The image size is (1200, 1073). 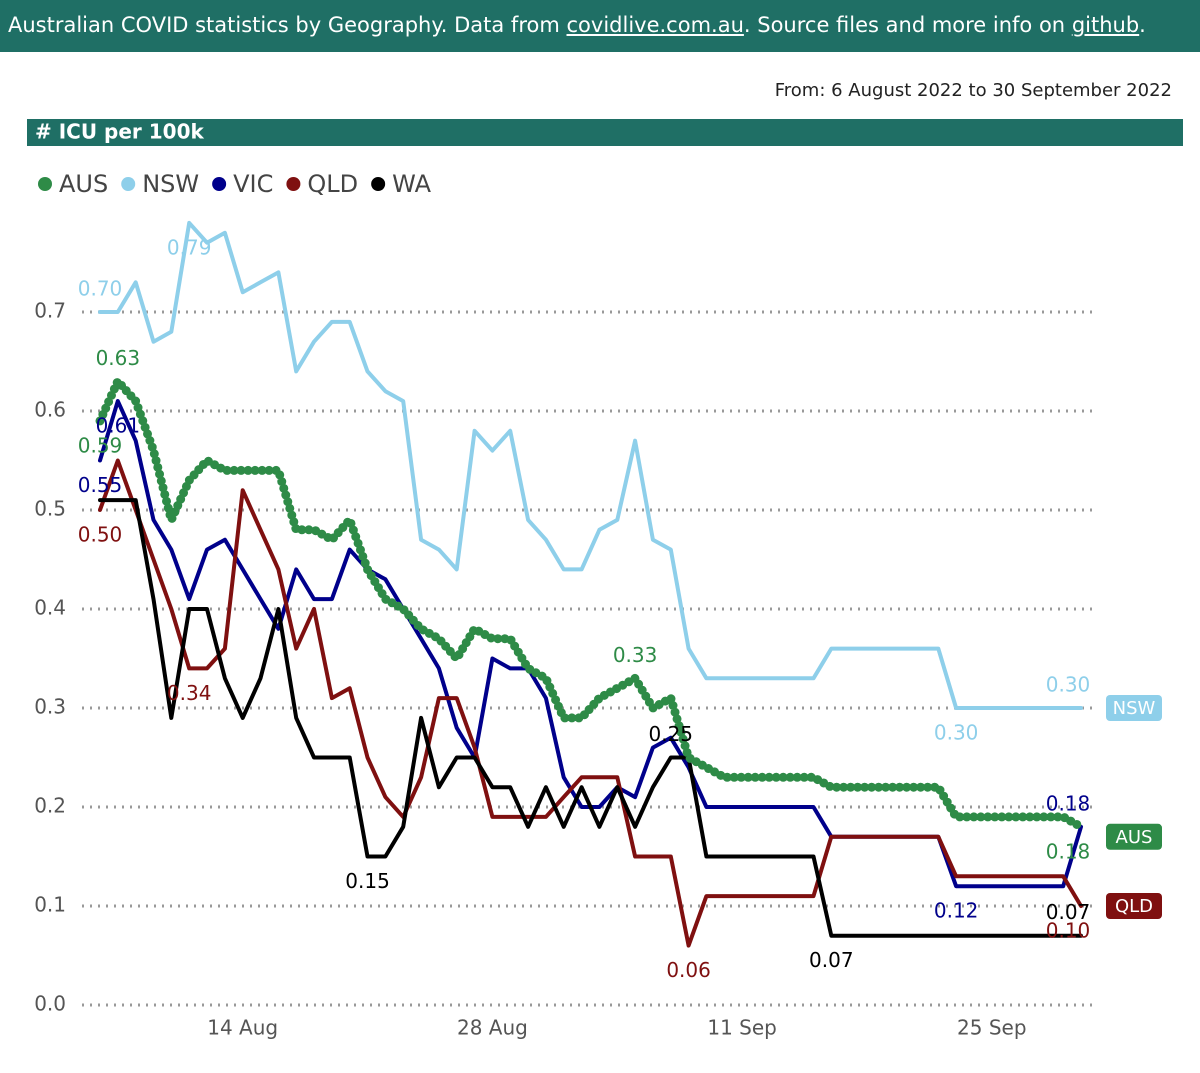 What do you see at coordinates (367, 881) in the screenshot?
I see `data-label: 0.15` at bounding box center [367, 881].